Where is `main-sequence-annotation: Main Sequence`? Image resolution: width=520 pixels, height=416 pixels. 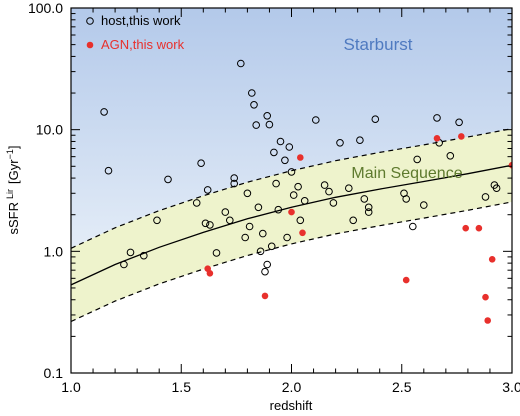 main-sequence-annotation: Main Sequence is located at coordinates (406, 173).